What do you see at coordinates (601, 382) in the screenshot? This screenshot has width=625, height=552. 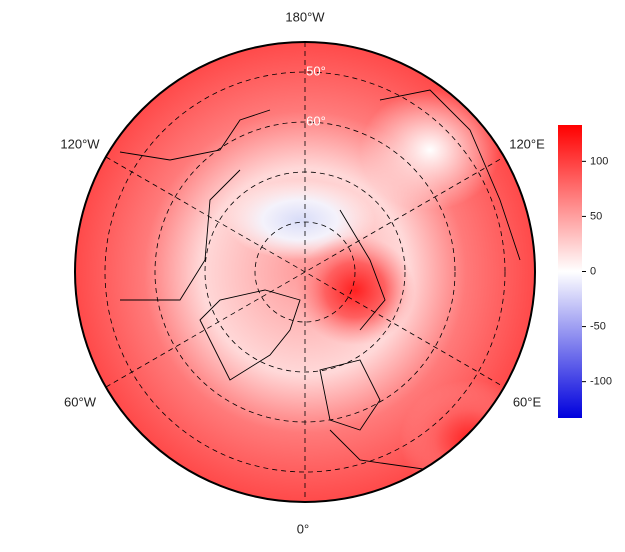 I see `colorbar-tick-label: -100` at bounding box center [601, 382].